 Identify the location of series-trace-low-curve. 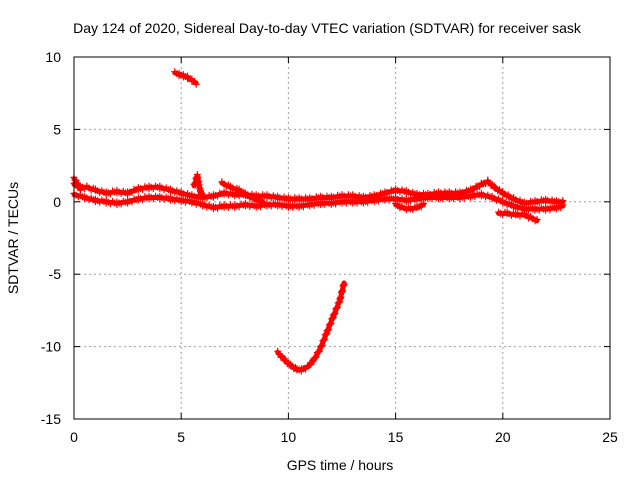
(311, 326).